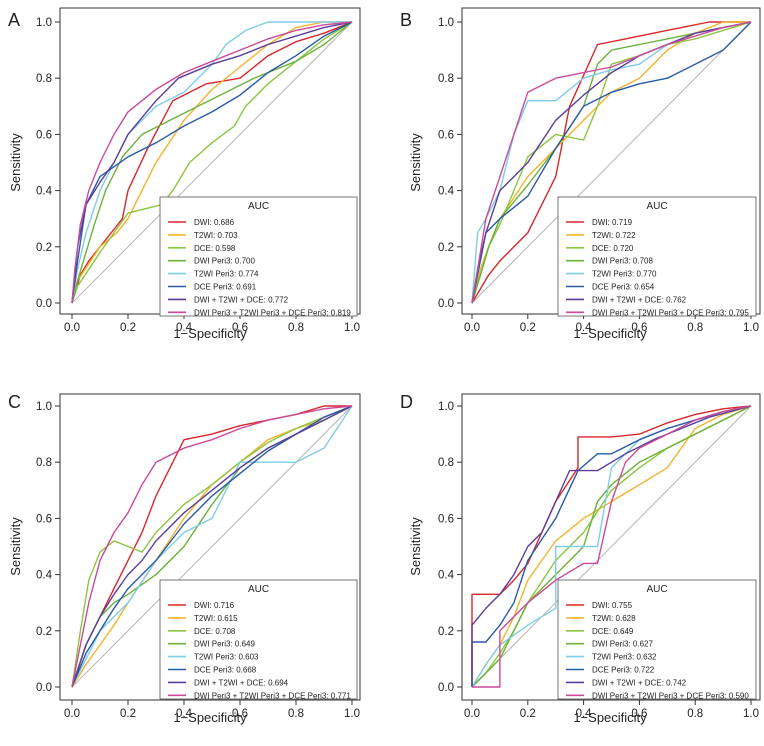 This screenshot has width=764, height=746. What do you see at coordinates (614, 618) in the screenshot?
I see `legend-entry: T2WI: 0.628` at bounding box center [614, 618].